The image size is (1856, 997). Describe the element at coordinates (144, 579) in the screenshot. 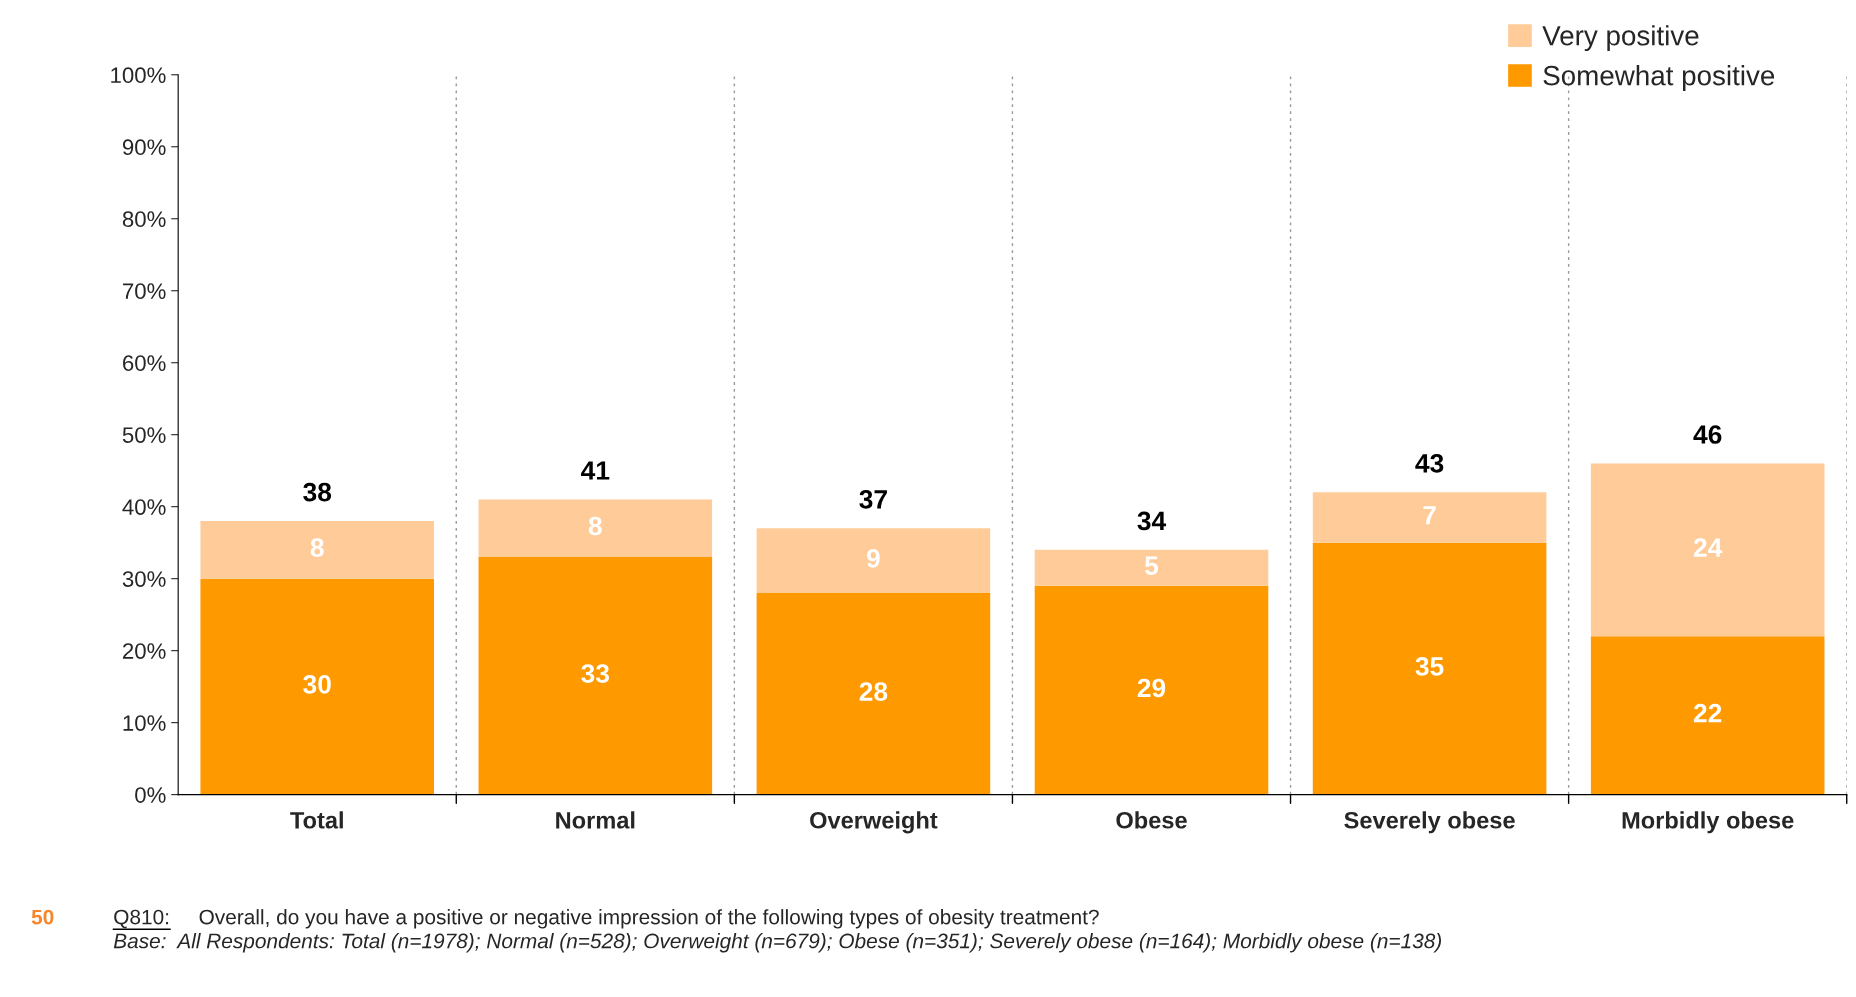

I see `y-tick-label: 30%` at that location.